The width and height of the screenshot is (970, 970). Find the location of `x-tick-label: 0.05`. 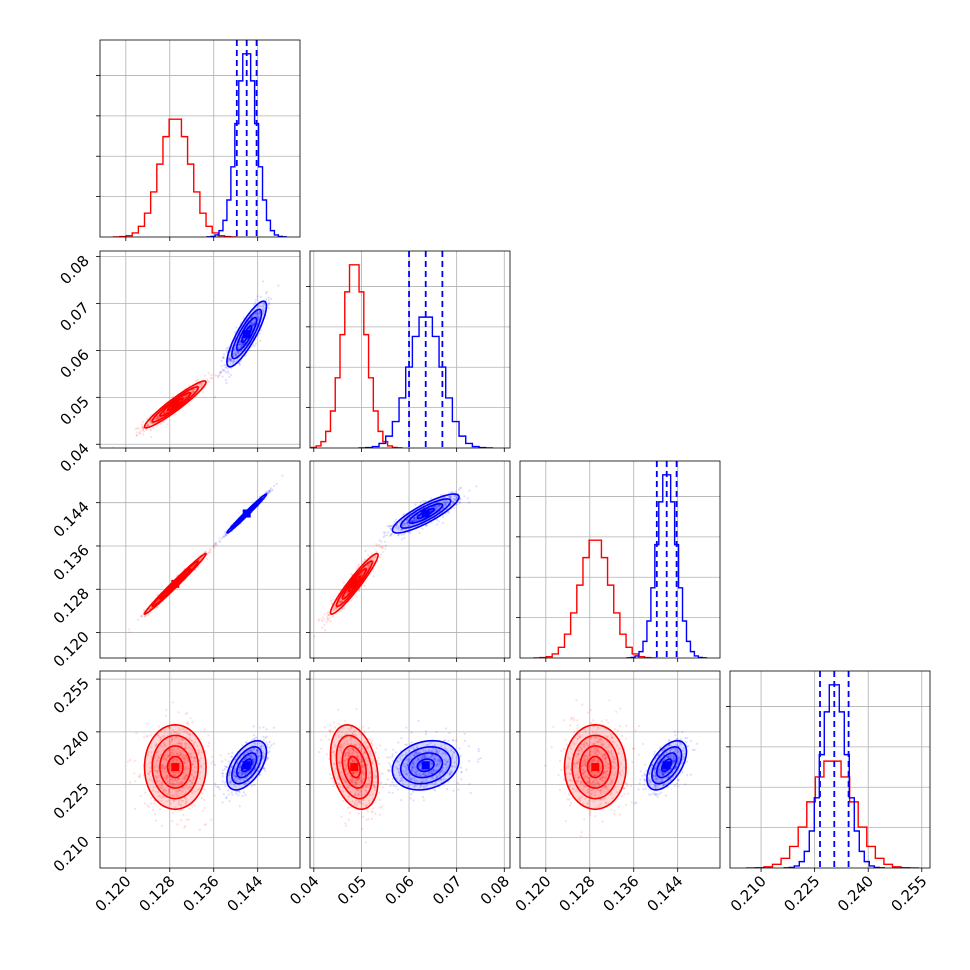

x-tick-label: 0.05 is located at coordinates (352, 890).